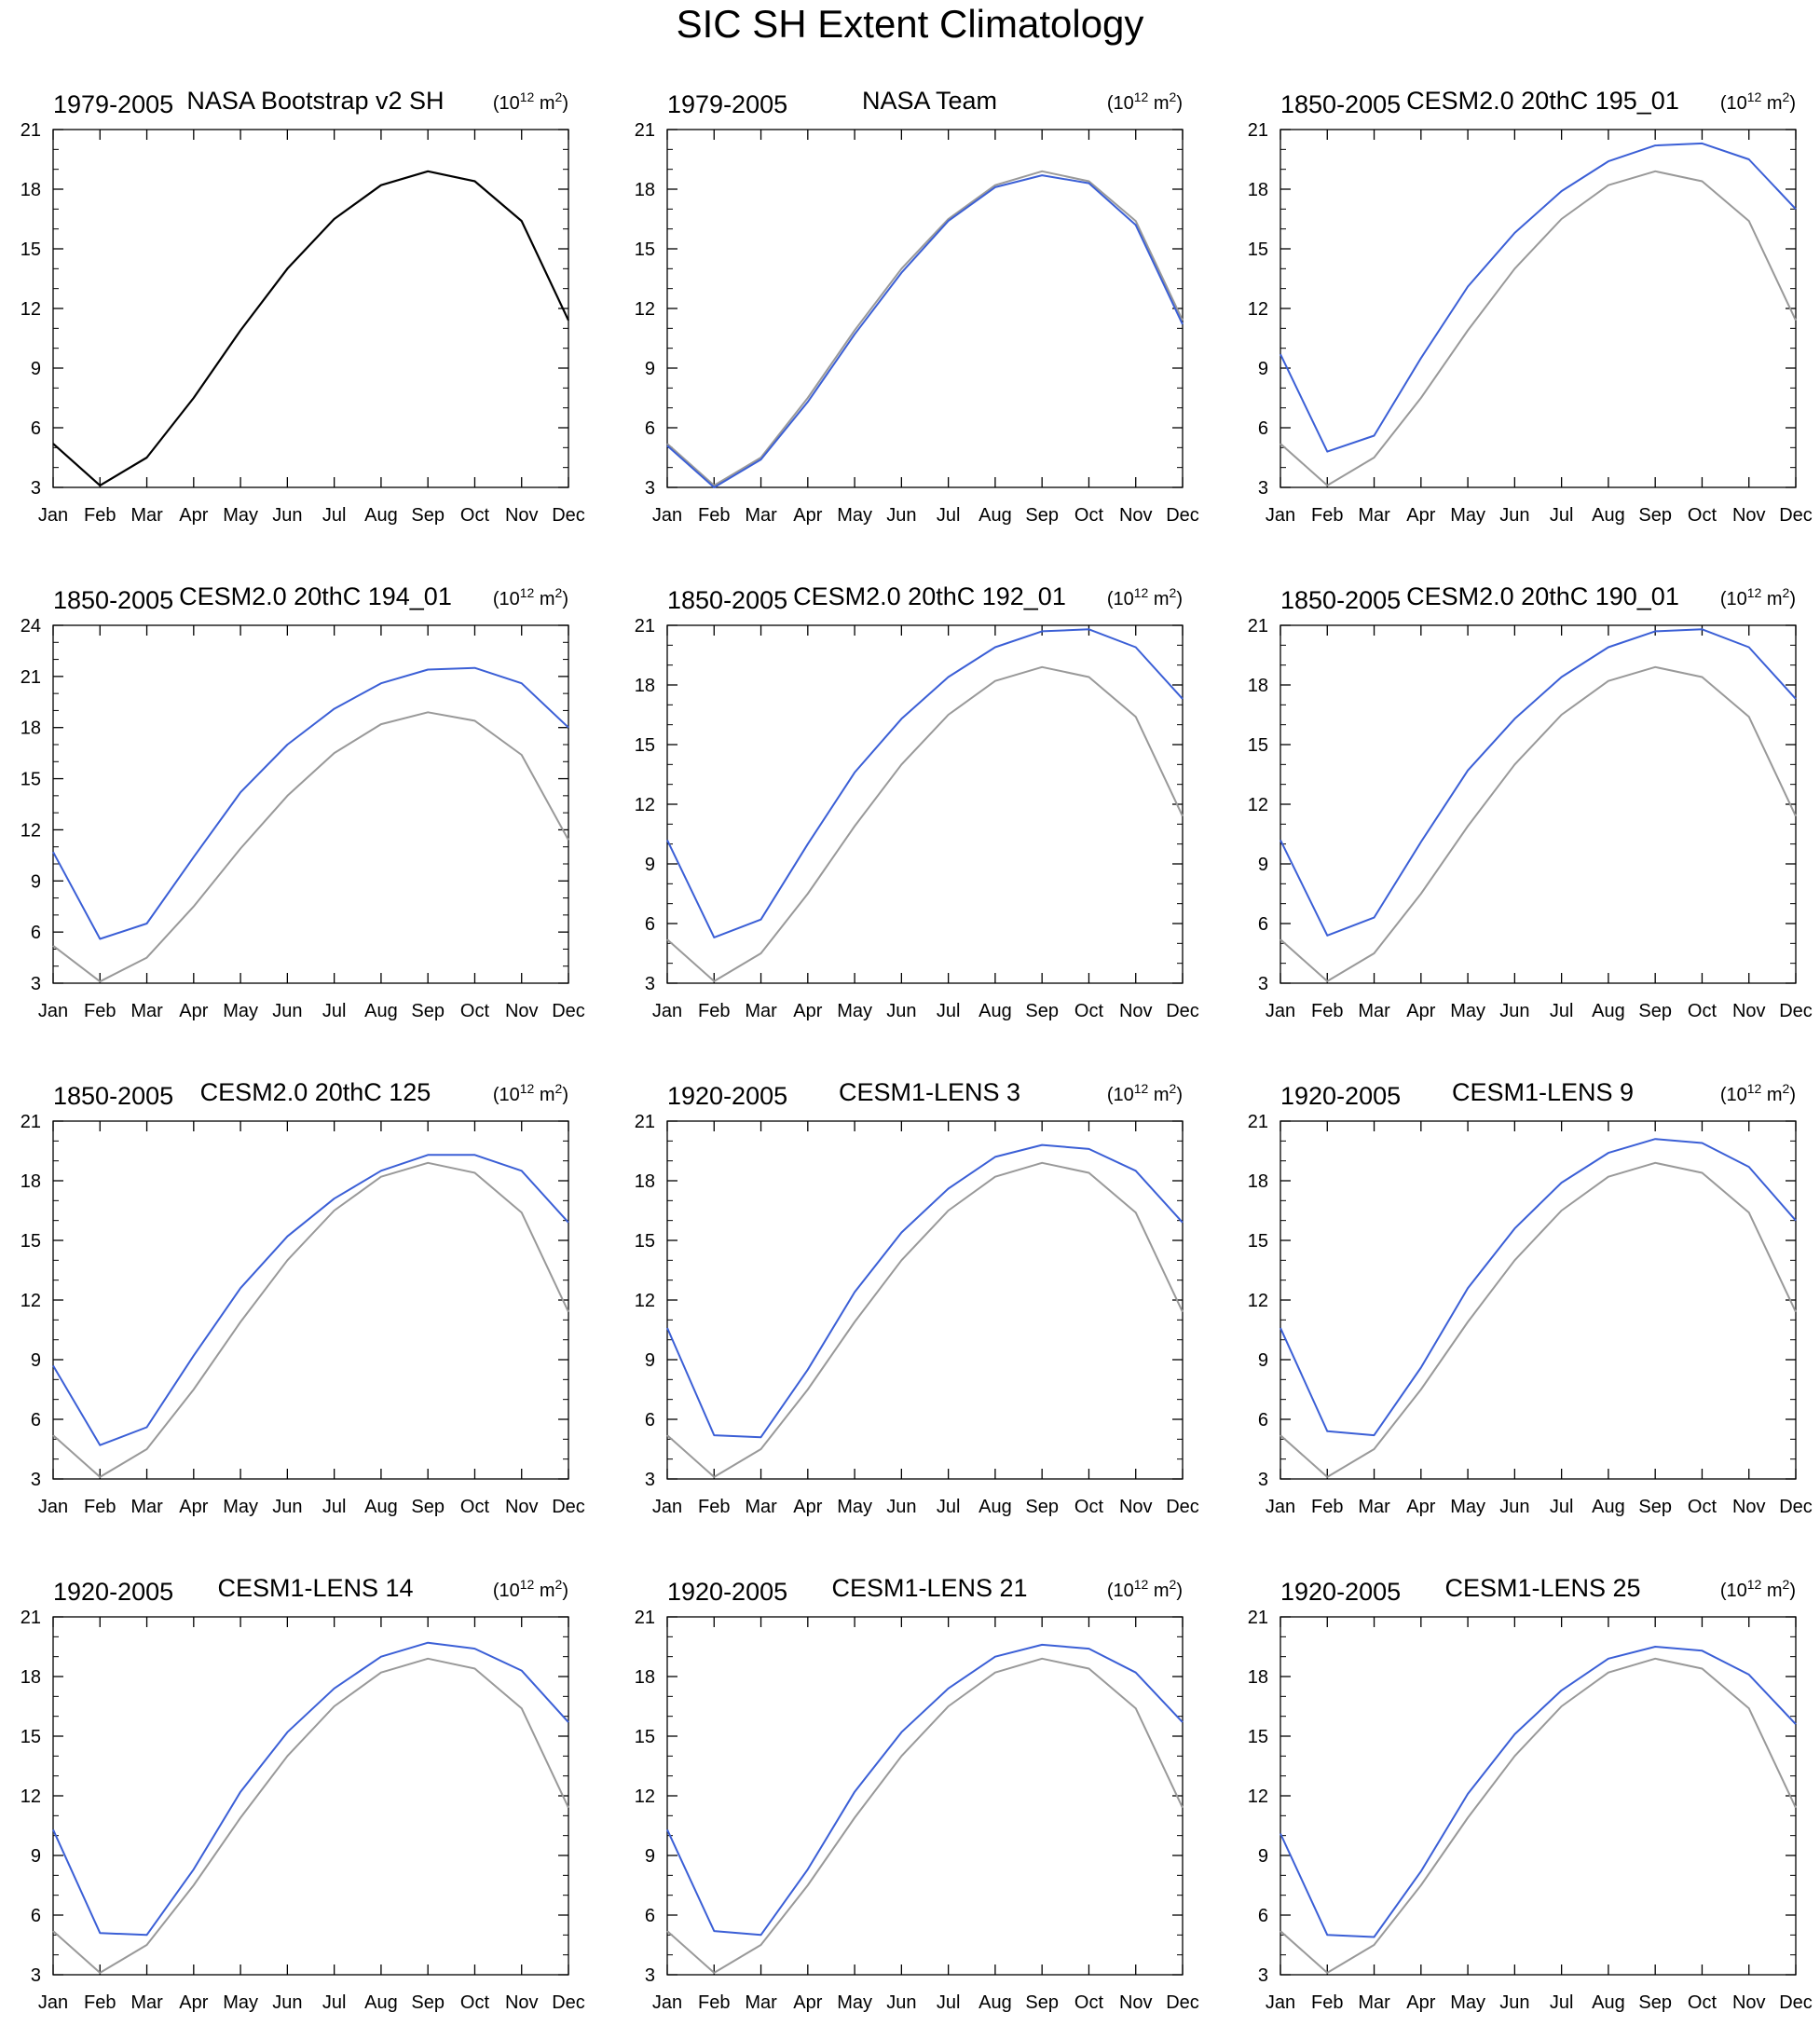 The width and height of the screenshot is (1820, 2026). I want to click on panel-dataset-name: CESM2.0 20thC 125, so click(315, 1092).